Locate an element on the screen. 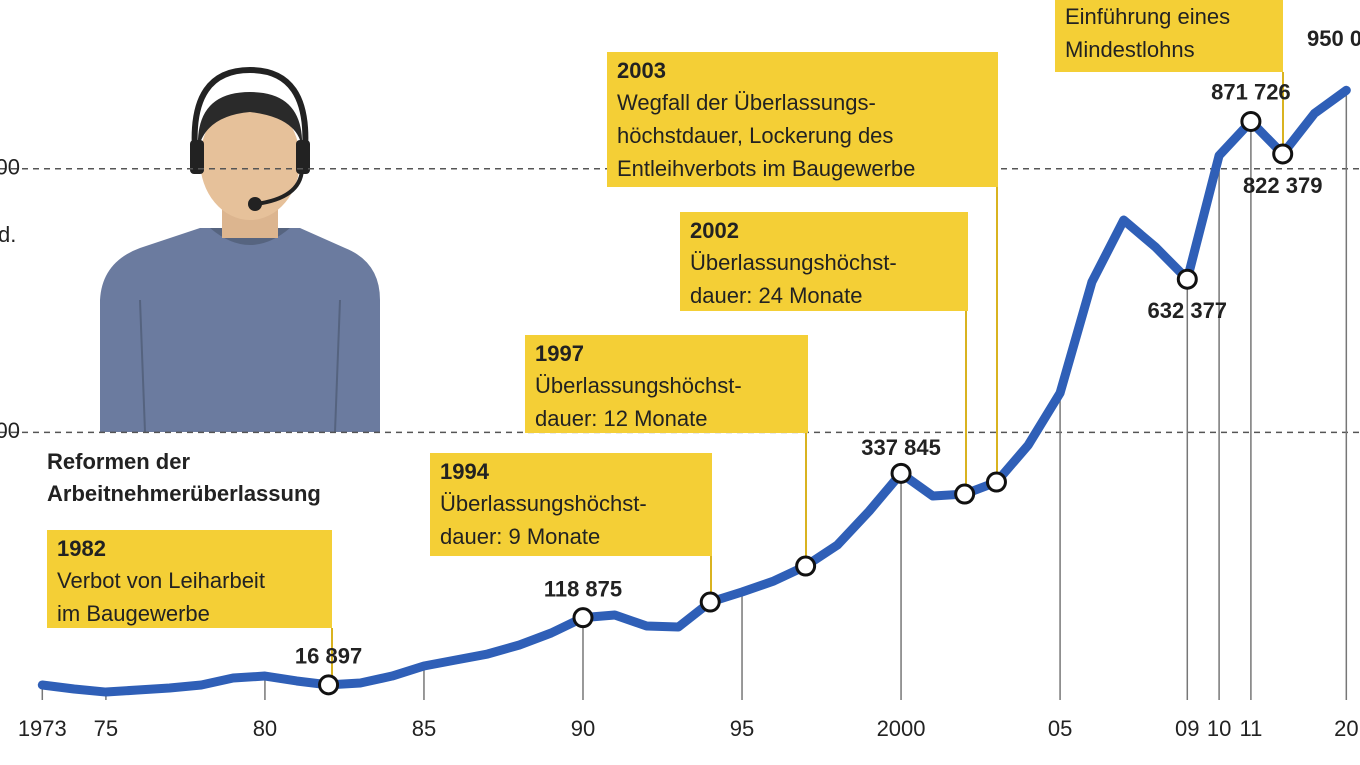  annotation-text: Entleihverbots im Baugewerbe is located at coordinates (766, 168).